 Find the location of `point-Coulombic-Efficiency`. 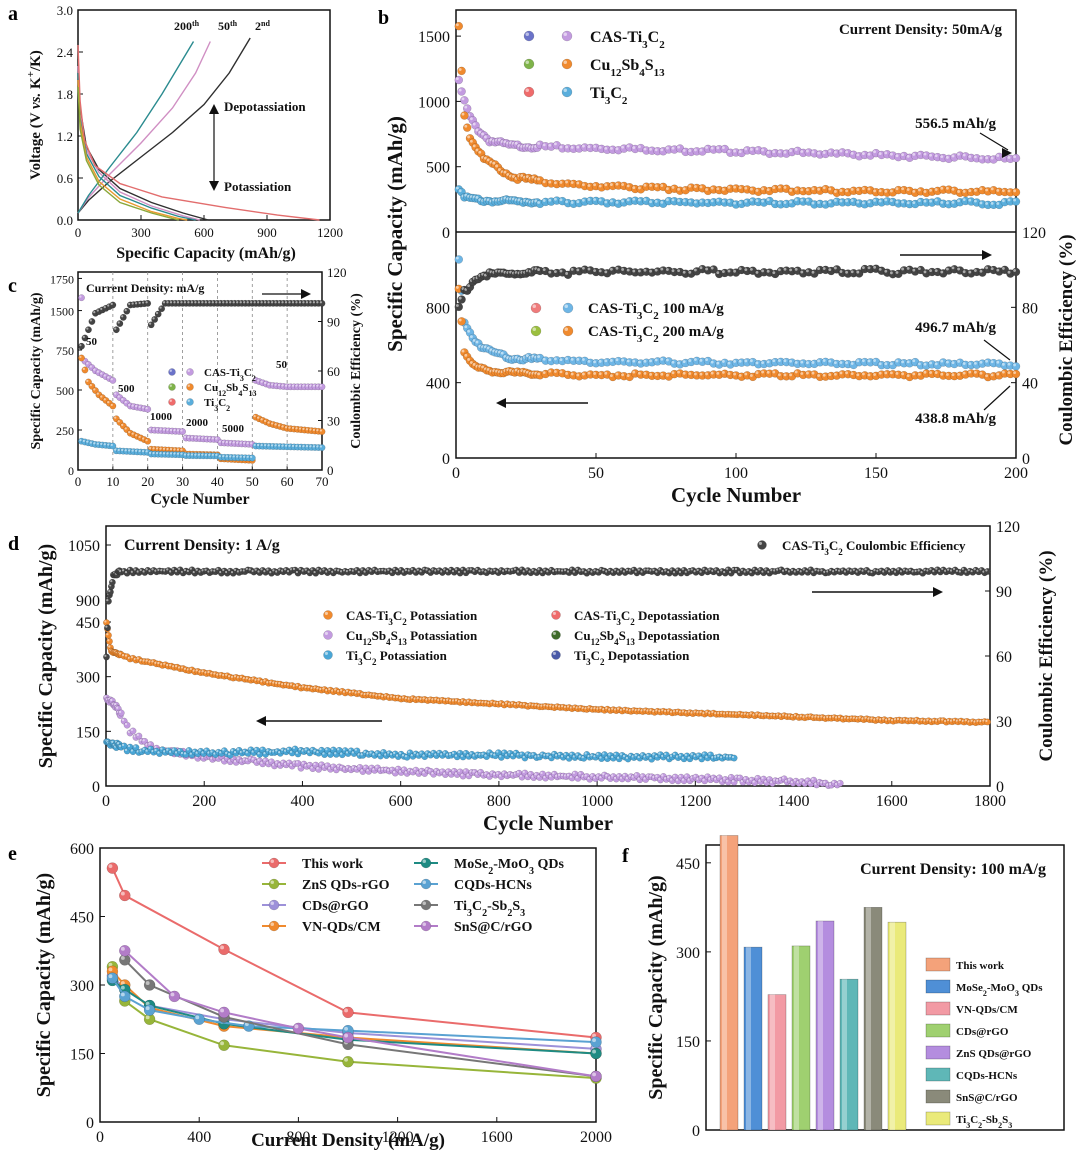

point-Coulombic-Efficiency is located at coordinates (1016, 272).